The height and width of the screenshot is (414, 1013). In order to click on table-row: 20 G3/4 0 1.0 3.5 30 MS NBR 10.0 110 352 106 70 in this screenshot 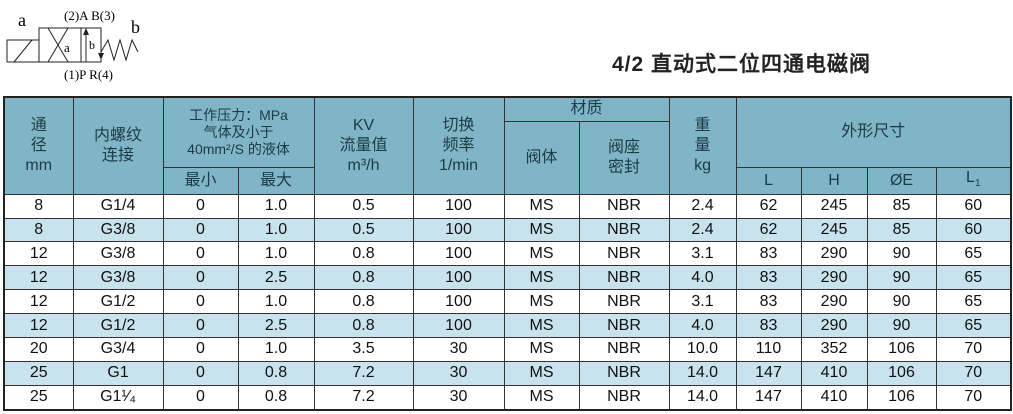, I will do `click(507, 349)`.